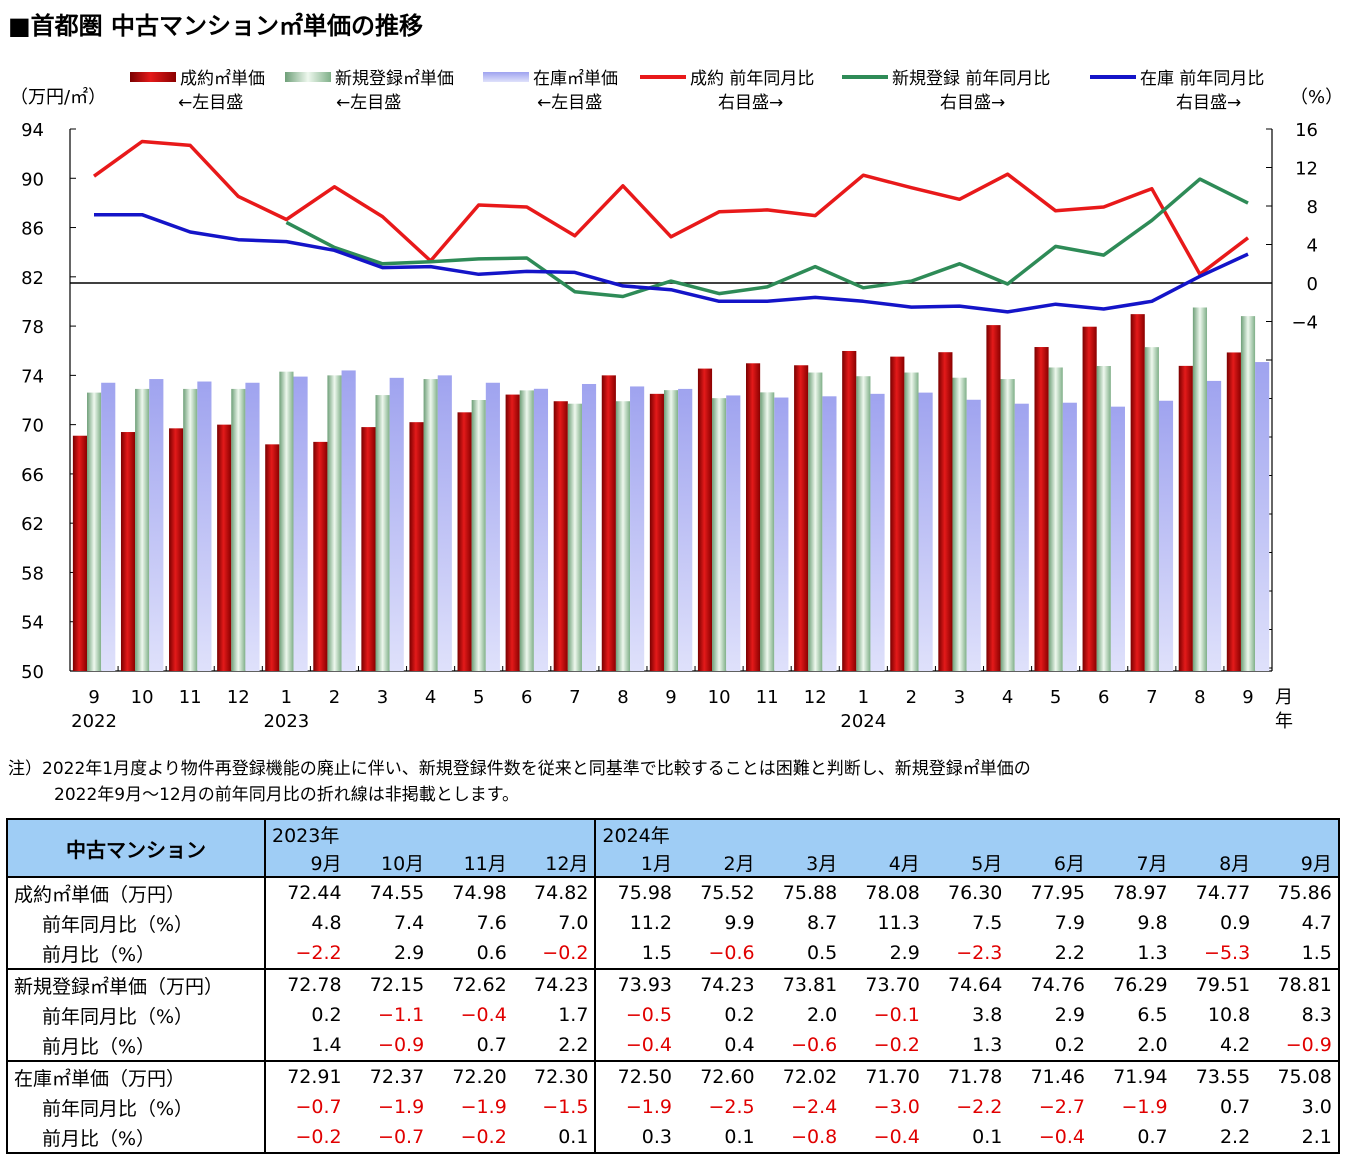 This screenshot has width=1345, height=1159. I want to click on x-unit-month: 月, so click(1284, 697).